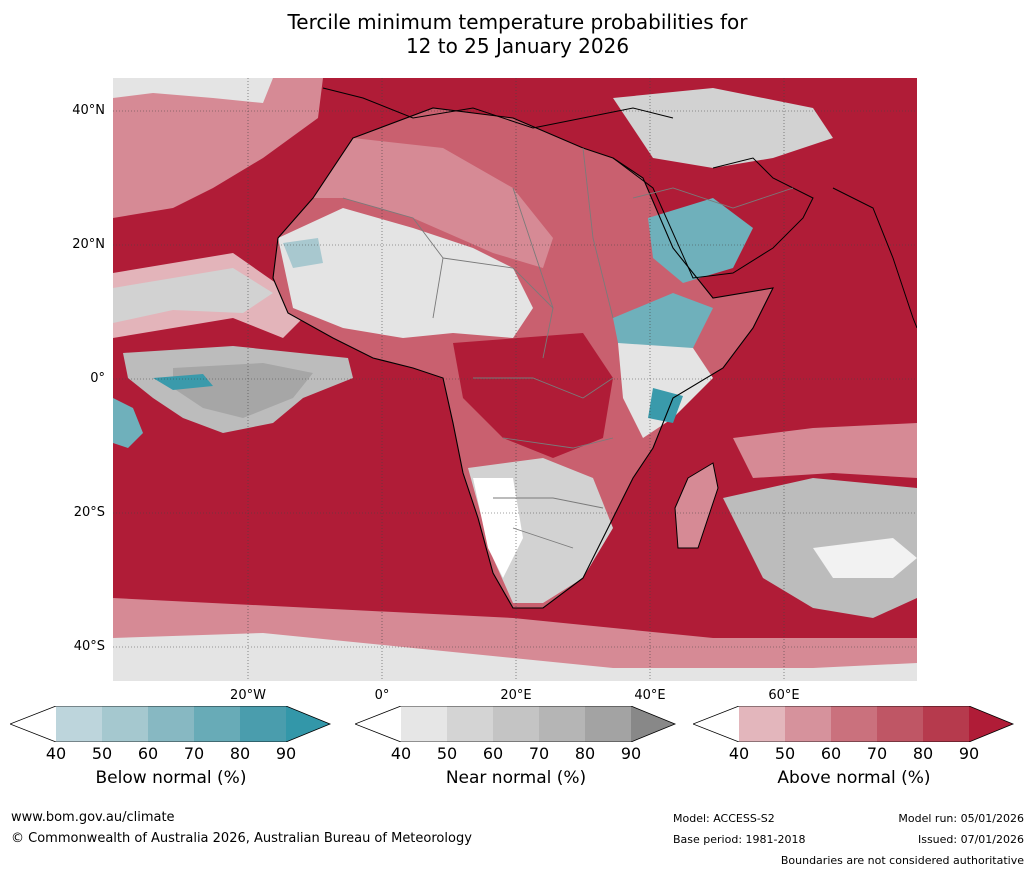  What do you see at coordinates (970, 839) in the screenshot?
I see `issued-text: Issued: 07/01/2026` at bounding box center [970, 839].